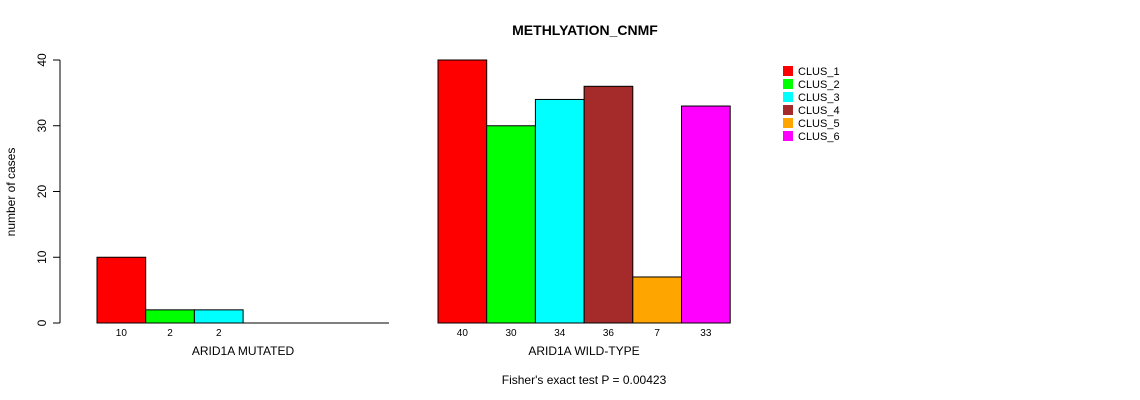 The image size is (1140, 400). Describe the element at coordinates (819, 137) in the screenshot. I see `legend-label-clus-6: CLUS_6` at that location.